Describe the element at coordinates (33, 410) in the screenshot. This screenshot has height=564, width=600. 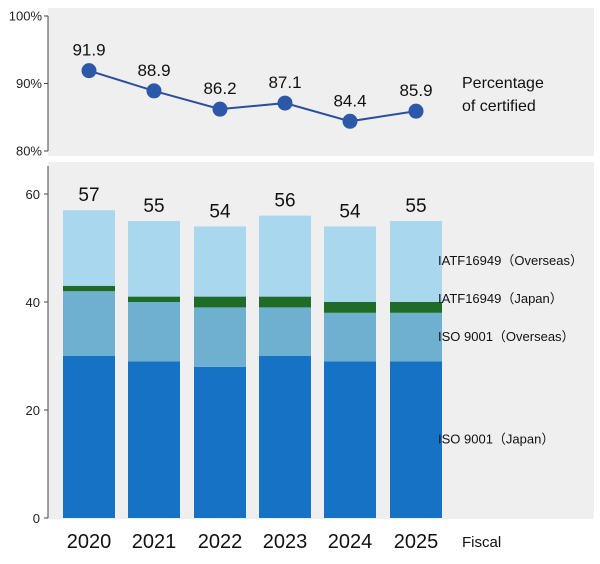
I see `bar-y-tick-label: 20` at that location.